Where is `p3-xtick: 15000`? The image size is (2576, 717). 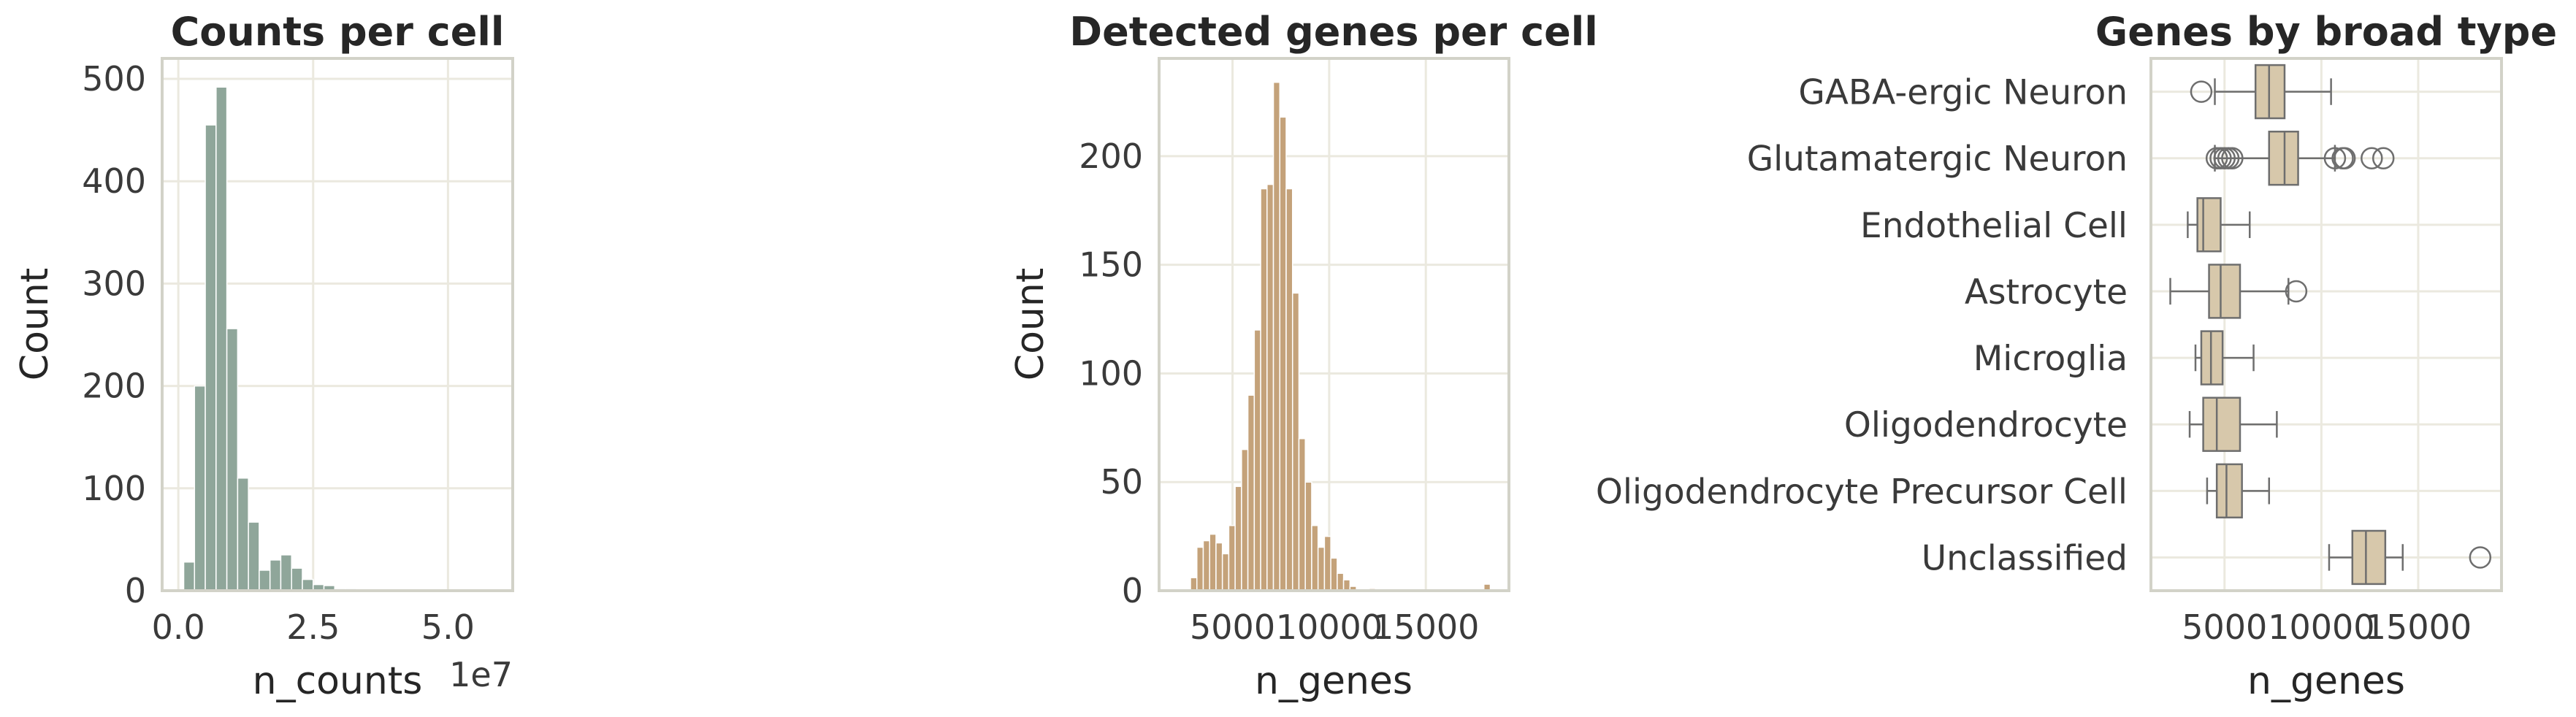 p3-xtick: 15000 is located at coordinates (2418, 627).